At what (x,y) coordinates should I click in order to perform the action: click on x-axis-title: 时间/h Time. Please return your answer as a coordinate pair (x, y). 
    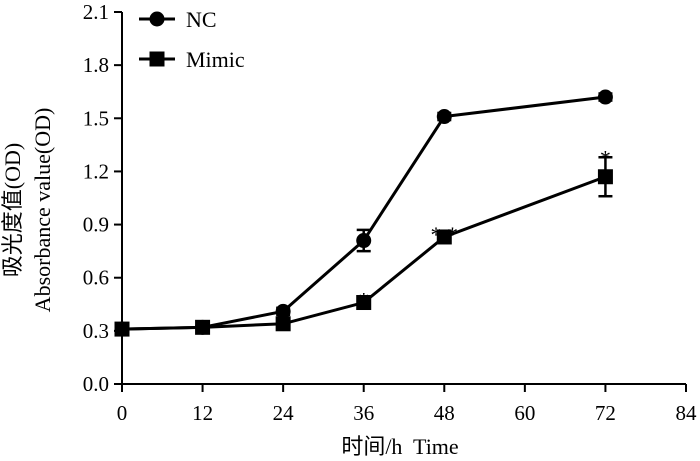
    Looking at the image, I should click on (399, 446).